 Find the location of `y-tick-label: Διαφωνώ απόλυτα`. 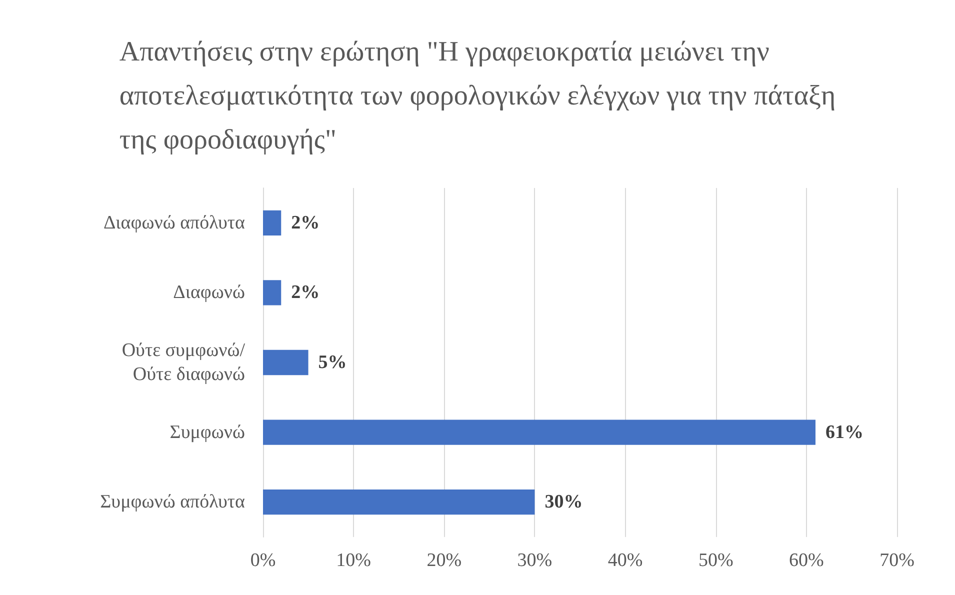

y-tick-label: Διαφωνώ απόλυτα is located at coordinates (174, 223).